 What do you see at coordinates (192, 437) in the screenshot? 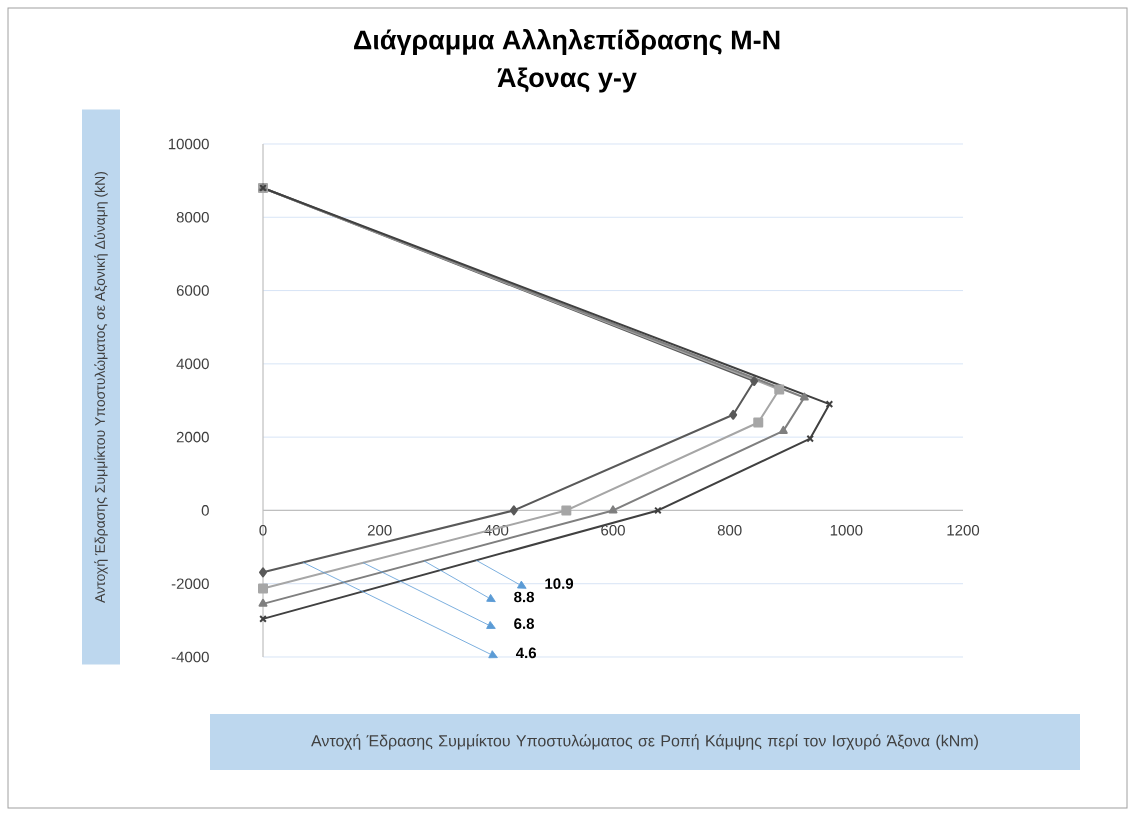
I see `y-tick-label: 2000` at bounding box center [192, 437].